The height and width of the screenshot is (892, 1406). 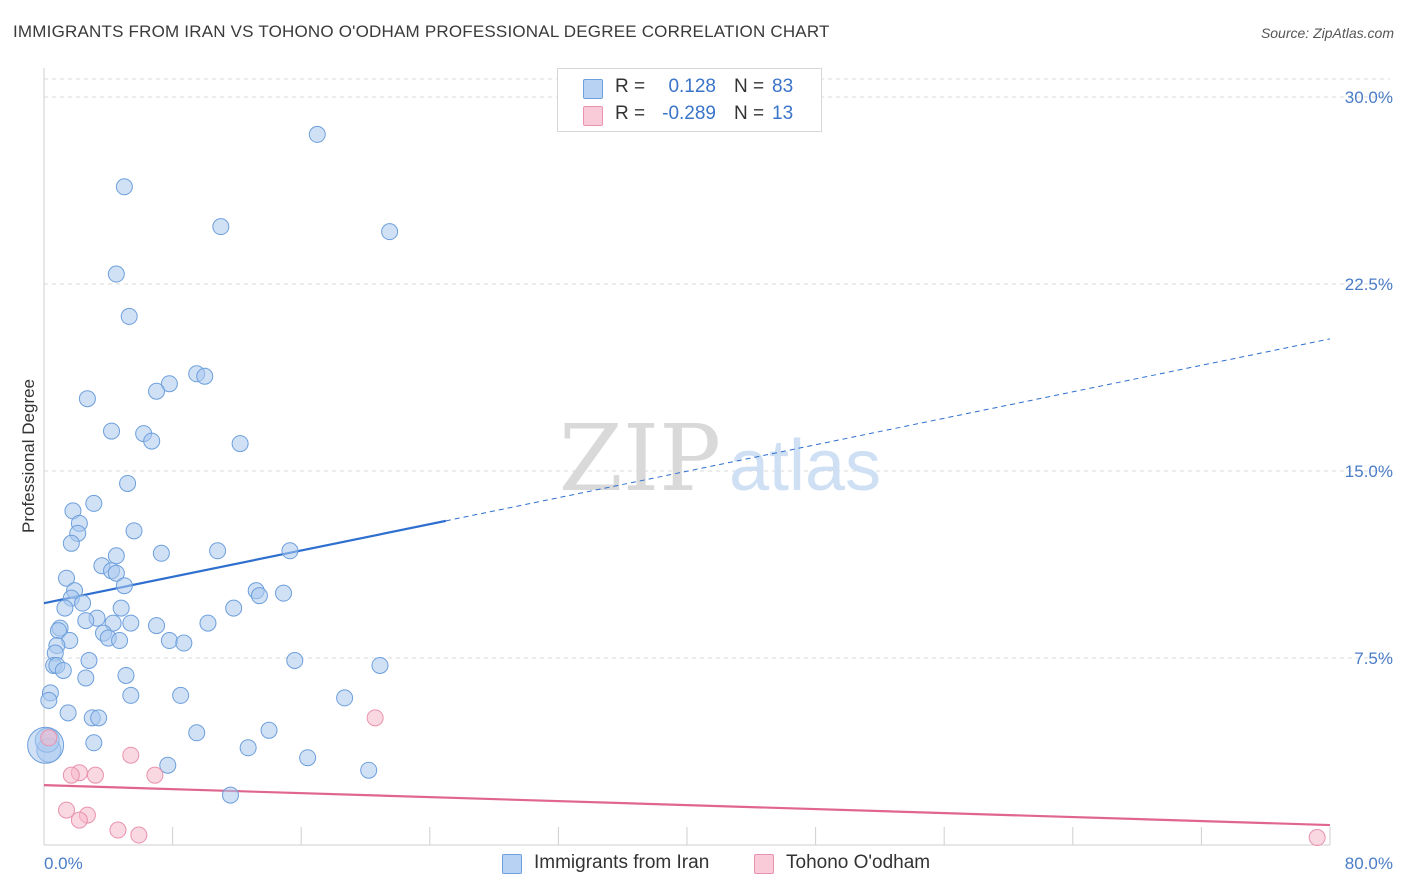 I want to click on legend-swatch-blue, so click(x=593, y=89).